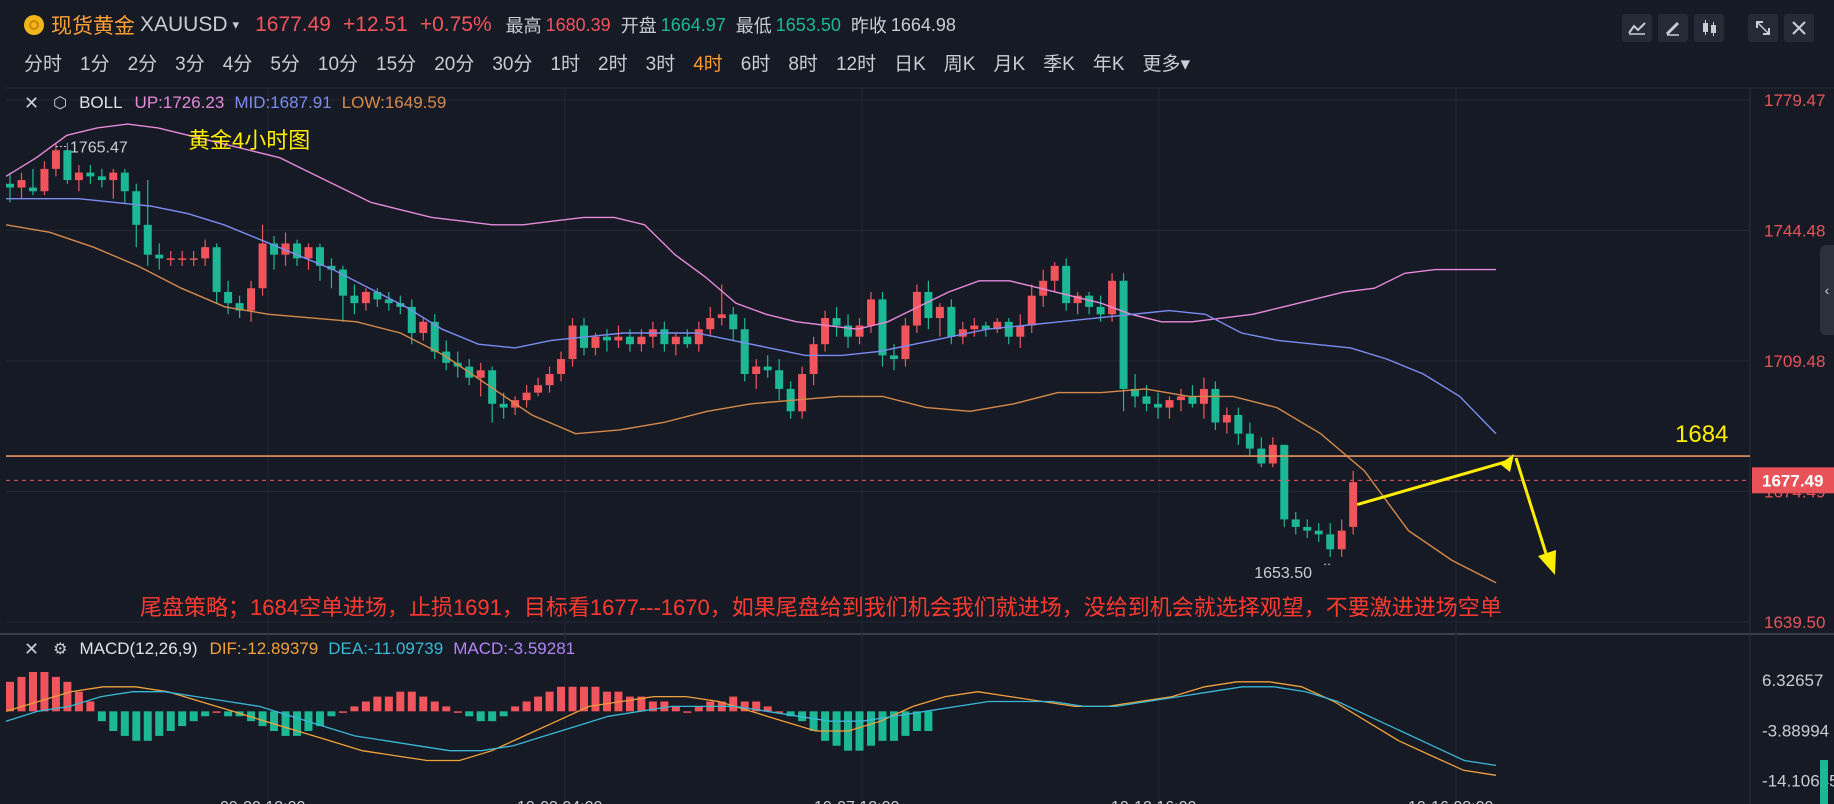  What do you see at coordinates (1637, 28) in the screenshot?
I see `indicator-icon` at bounding box center [1637, 28].